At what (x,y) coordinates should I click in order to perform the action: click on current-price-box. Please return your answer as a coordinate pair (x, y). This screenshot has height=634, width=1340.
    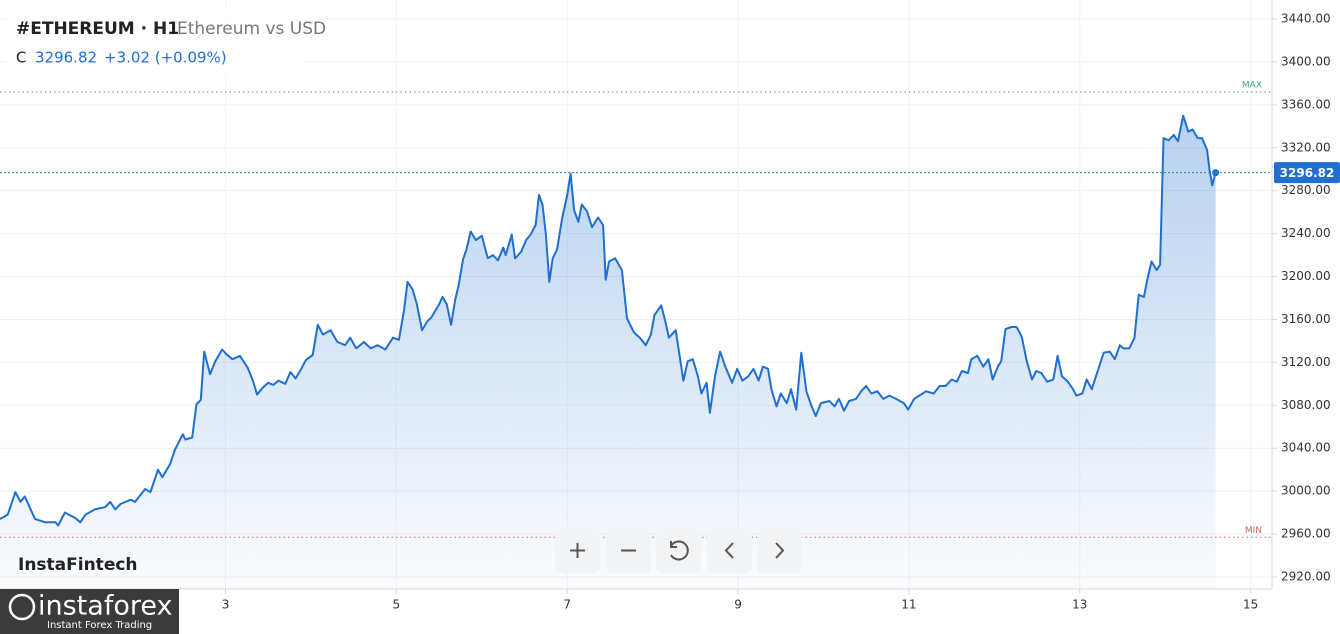
    Looking at the image, I should click on (1307, 173).